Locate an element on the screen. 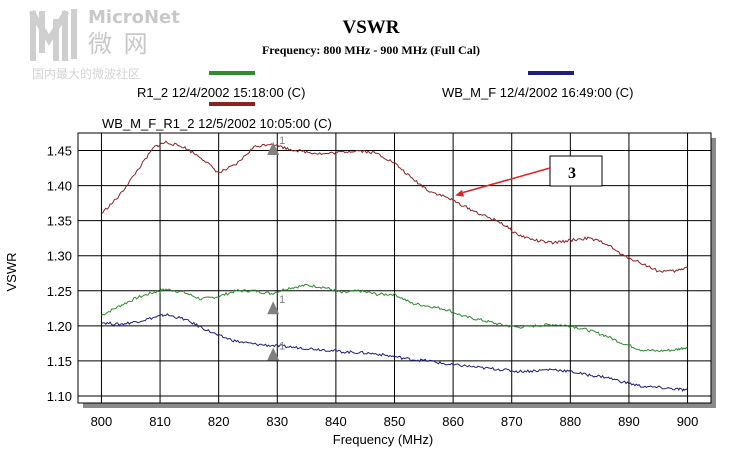 This screenshot has width=754, height=459. y-tick-label: 1.45 is located at coordinates (59, 151).